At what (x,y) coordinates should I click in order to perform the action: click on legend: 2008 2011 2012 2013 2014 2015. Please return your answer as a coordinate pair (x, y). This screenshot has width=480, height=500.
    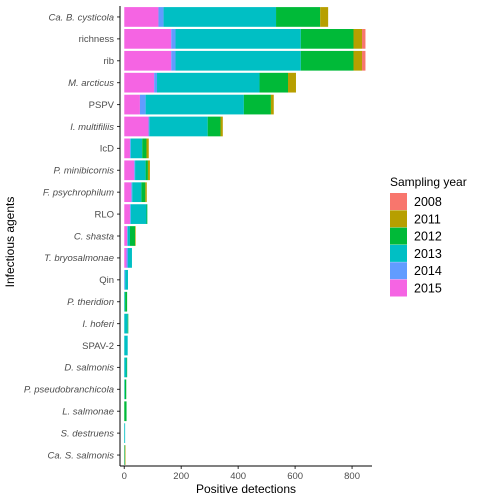
    Looking at the image, I should click on (416, 245).